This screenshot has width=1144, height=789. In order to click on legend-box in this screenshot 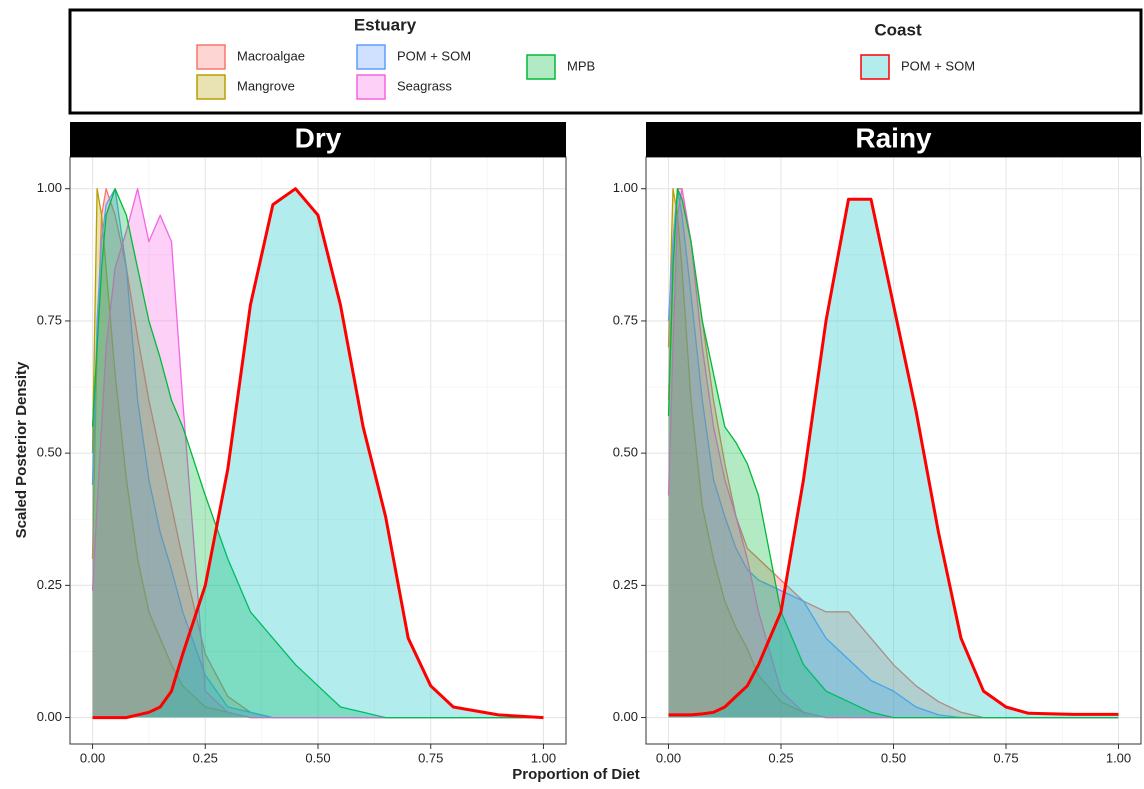, I will do `click(605, 61)`.